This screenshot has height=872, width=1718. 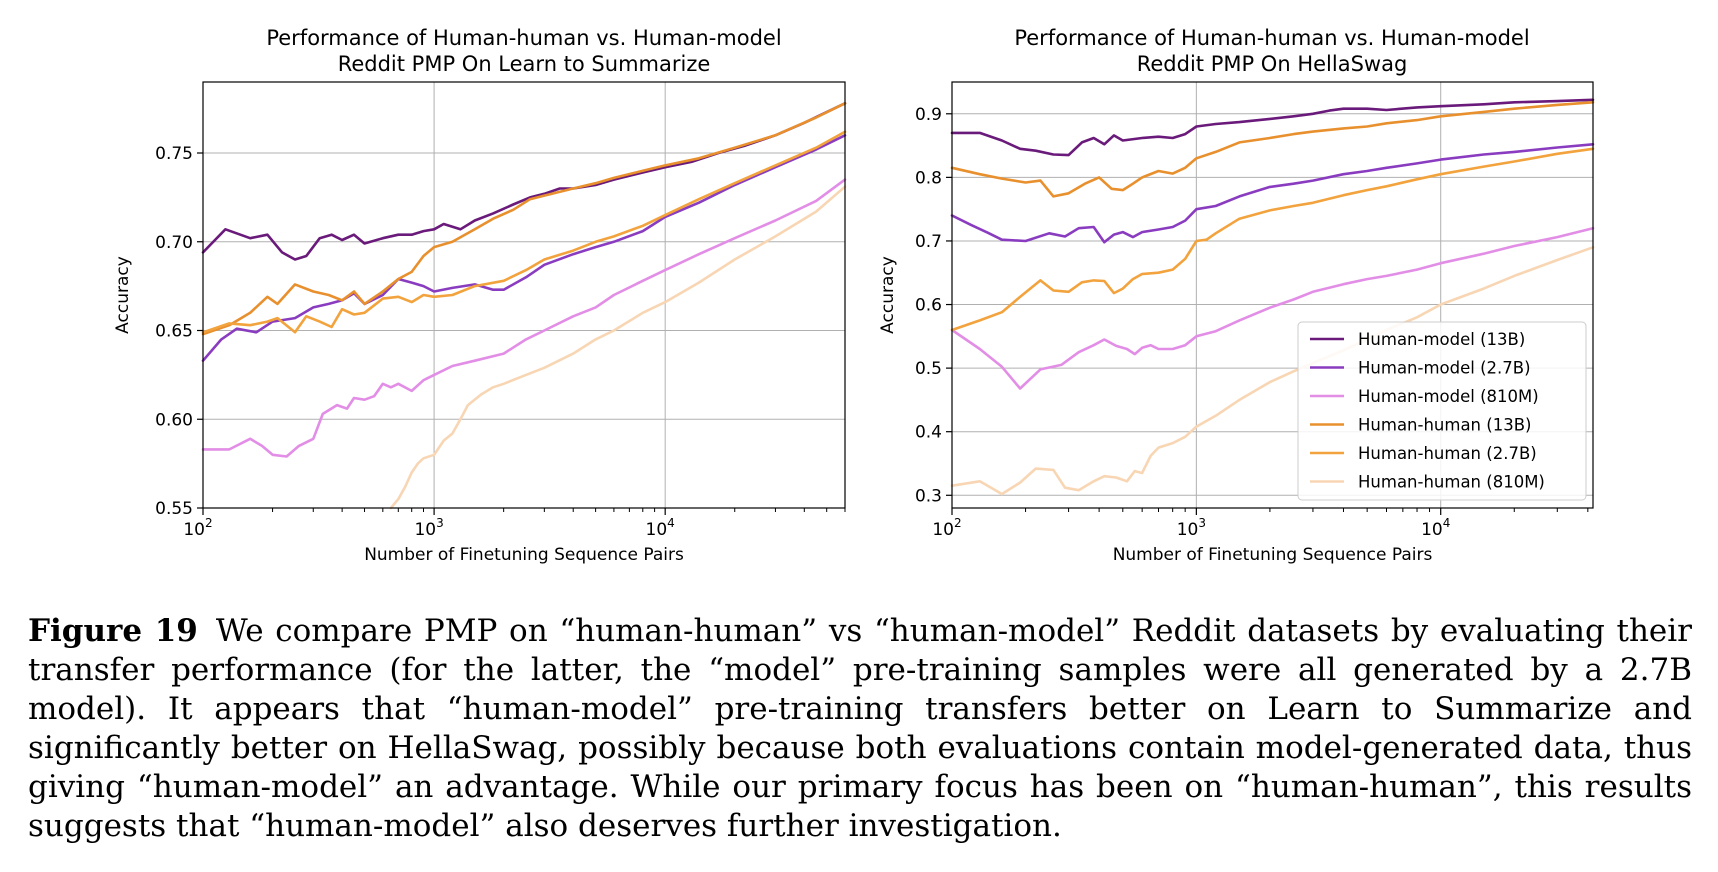 What do you see at coordinates (174, 154) in the screenshot?
I see `y-tick-label-4: 0.75` at bounding box center [174, 154].